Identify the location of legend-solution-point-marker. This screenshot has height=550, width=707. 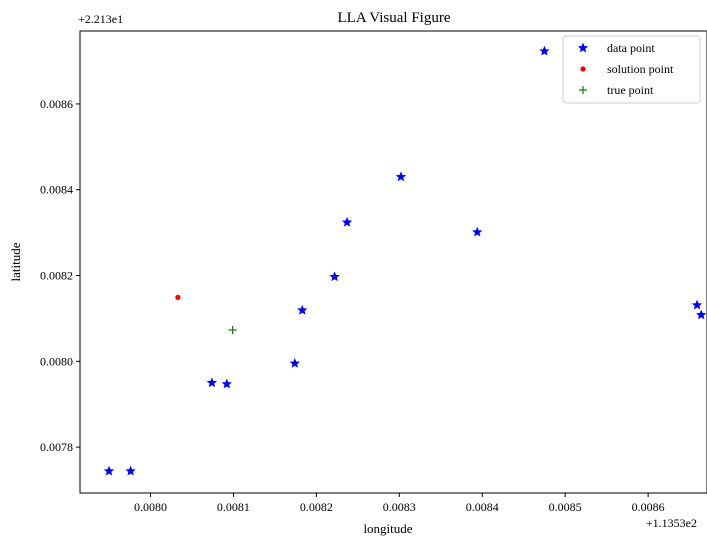
(583, 69).